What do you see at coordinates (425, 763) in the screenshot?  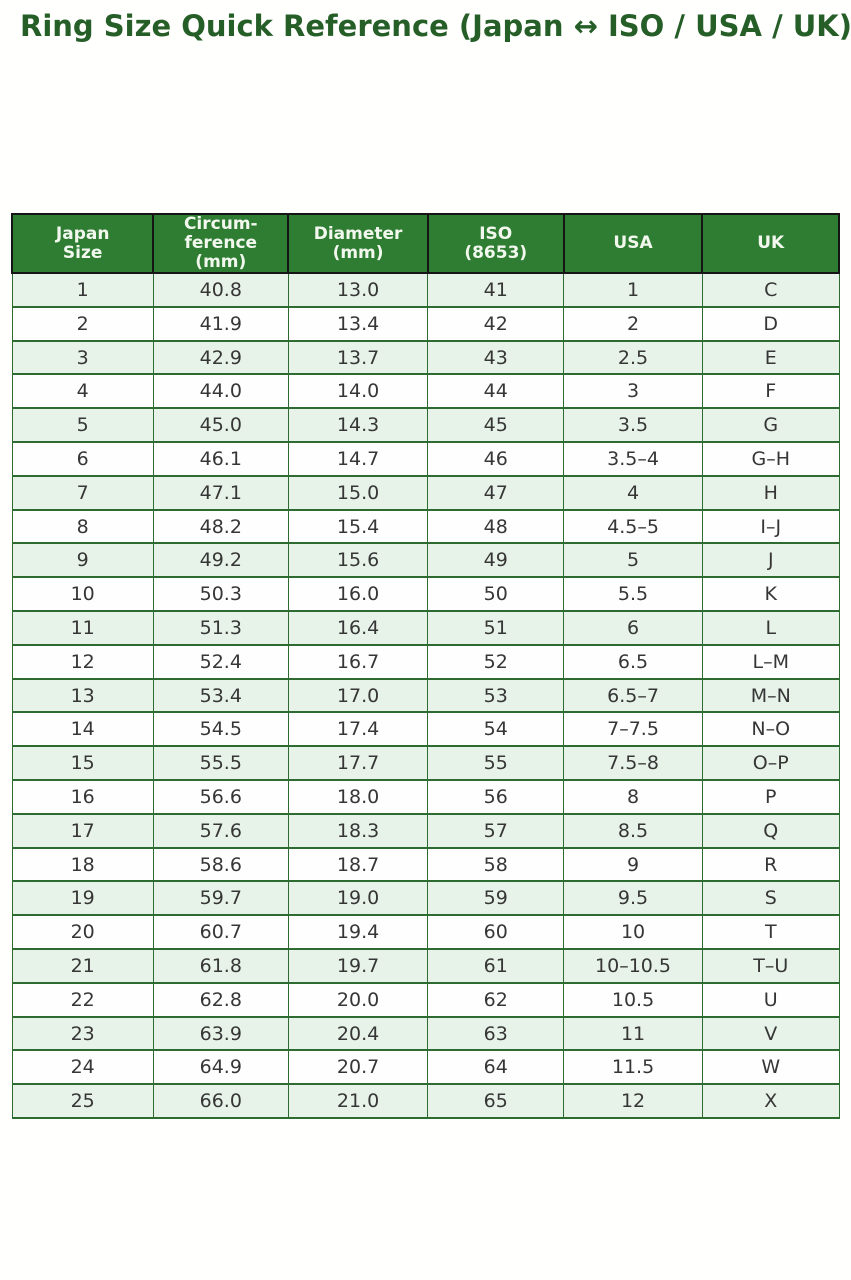 I see `table-row: 15 55.5 17.7 55 7.5–8 O–P` at bounding box center [425, 763].